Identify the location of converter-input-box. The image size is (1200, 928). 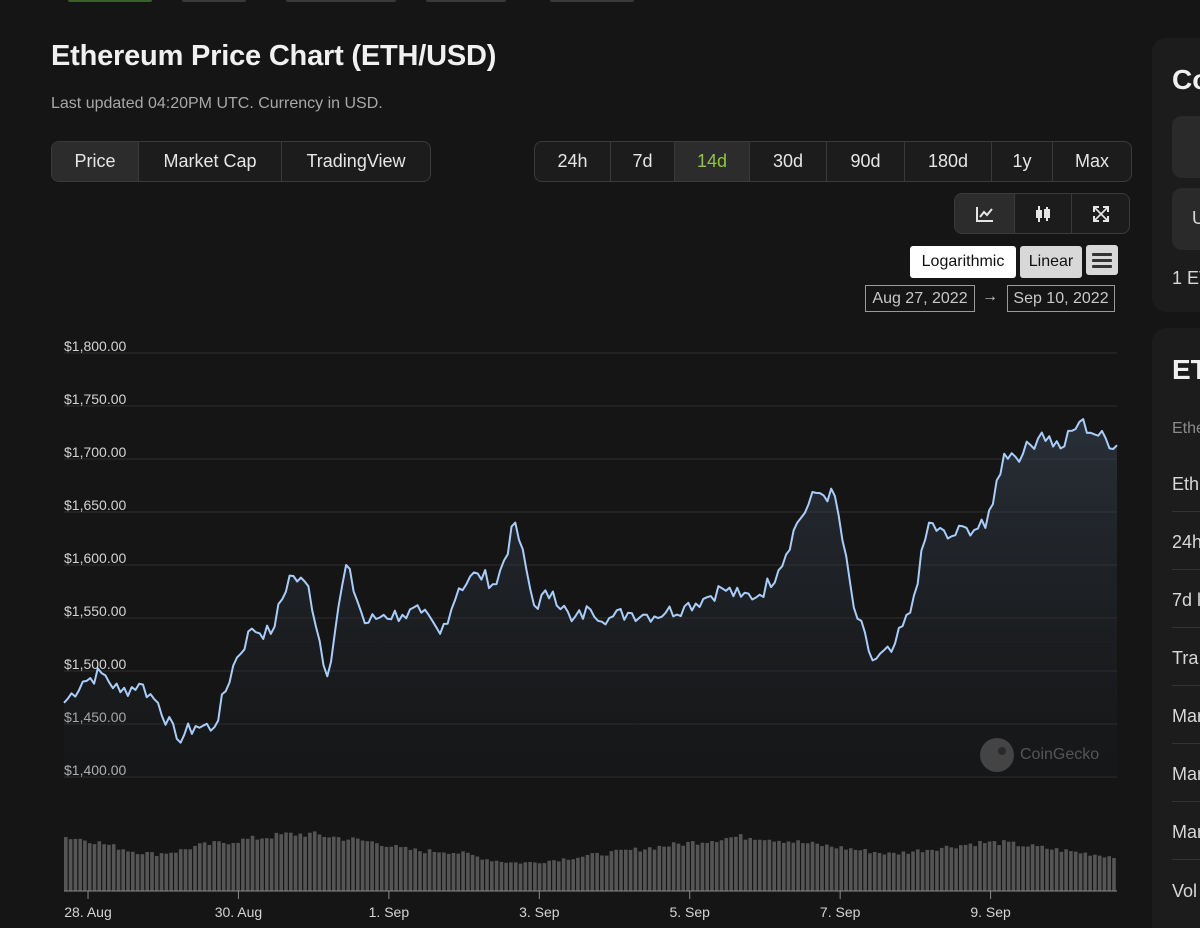
(1186, 147).